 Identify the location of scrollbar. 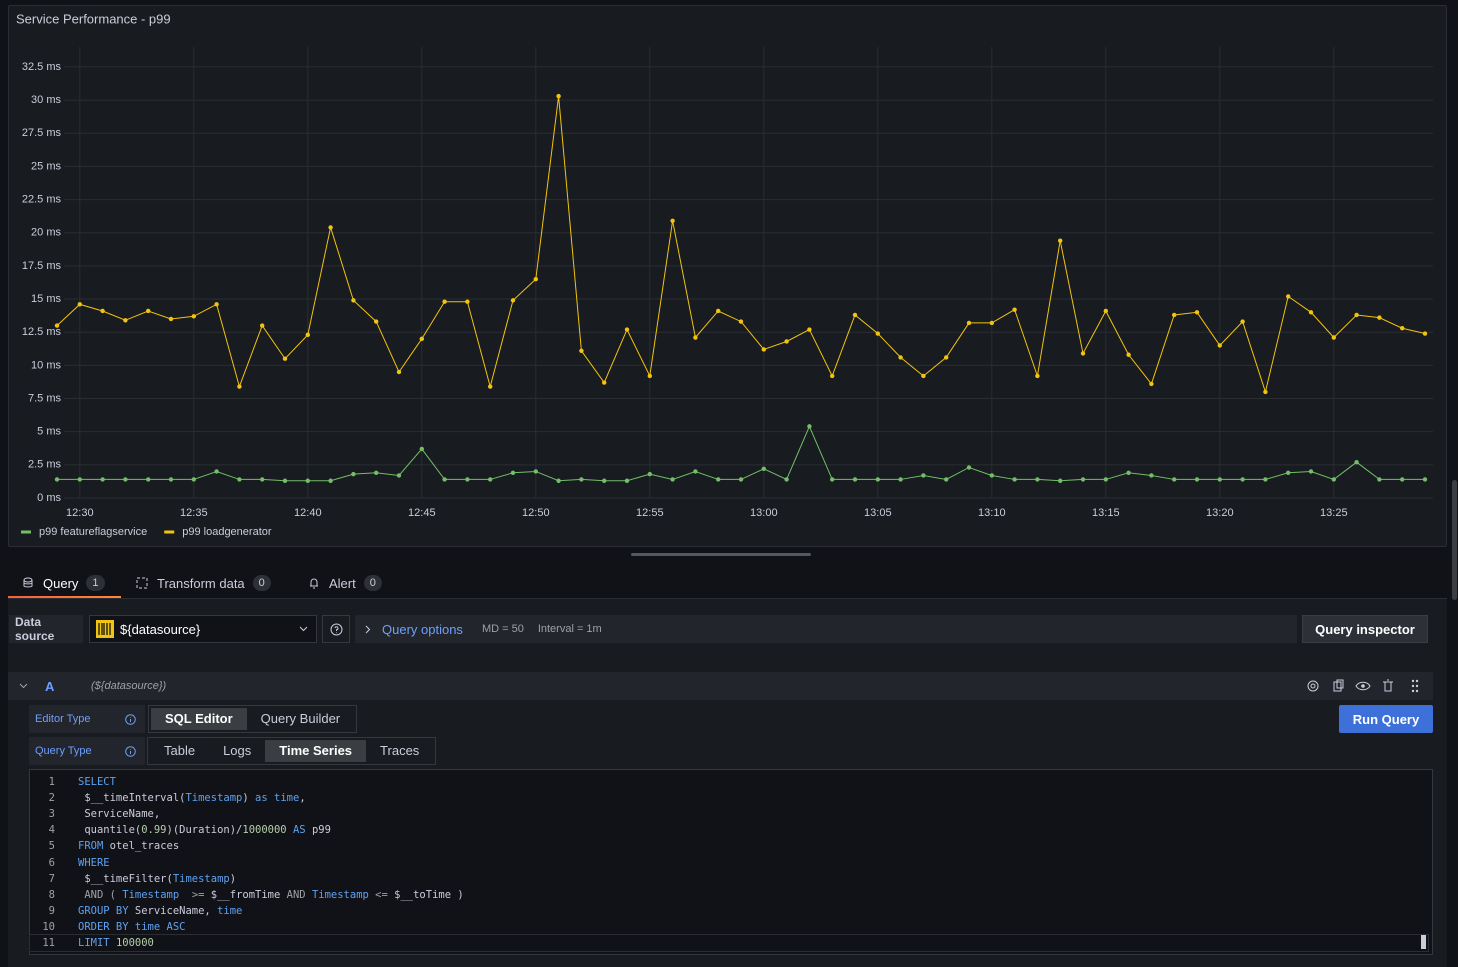
(1454, 540).